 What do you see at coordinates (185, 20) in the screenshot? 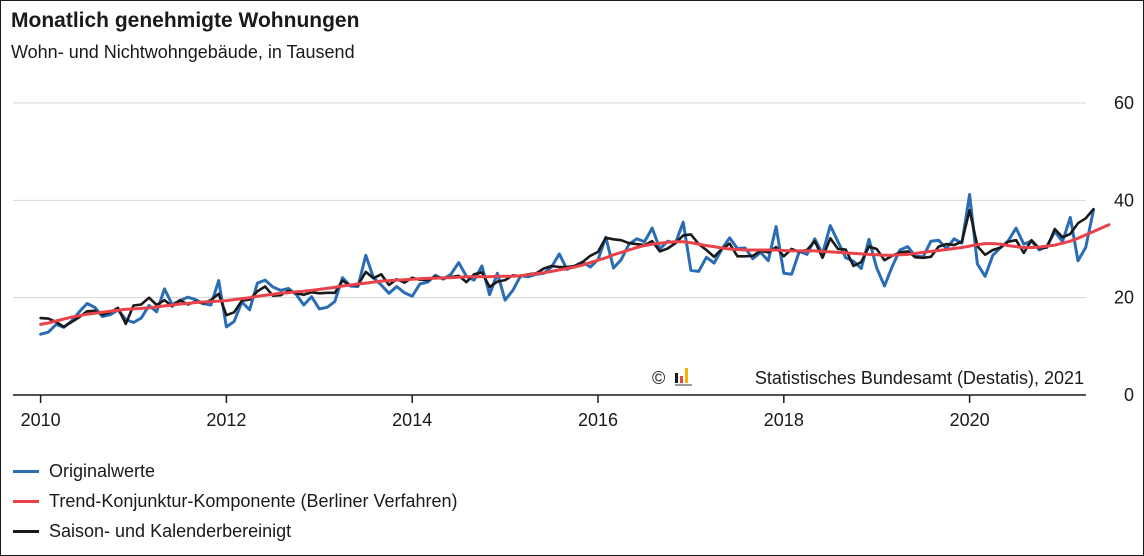
I see `chart-title: Monatlich genehmigte Wohnungen` at bounding box center [185, 20].